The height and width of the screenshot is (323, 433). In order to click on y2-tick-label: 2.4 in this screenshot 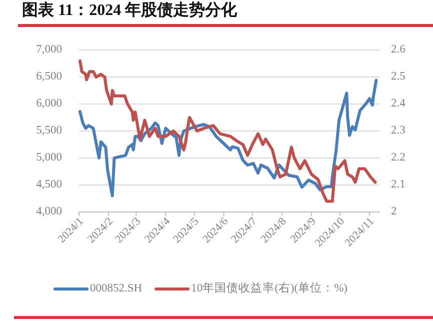, I will do `click(398, 104)`.